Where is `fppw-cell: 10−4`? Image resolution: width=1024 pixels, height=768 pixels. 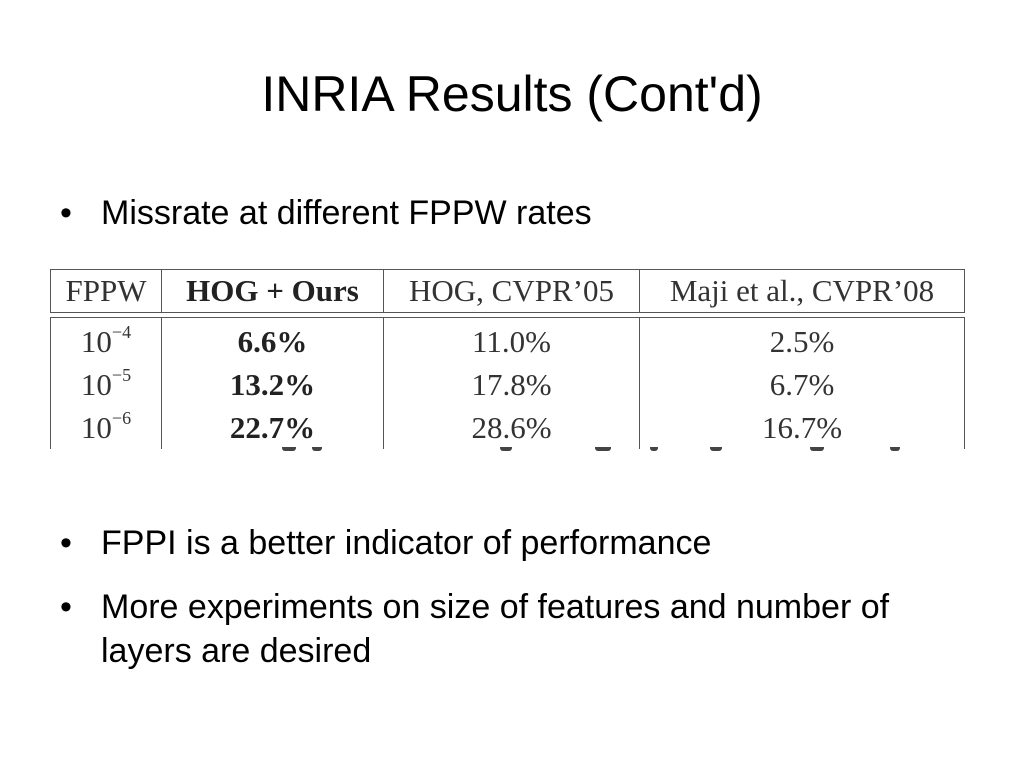
fppw-cell: 10−4 is located at coordinates (105, 340).